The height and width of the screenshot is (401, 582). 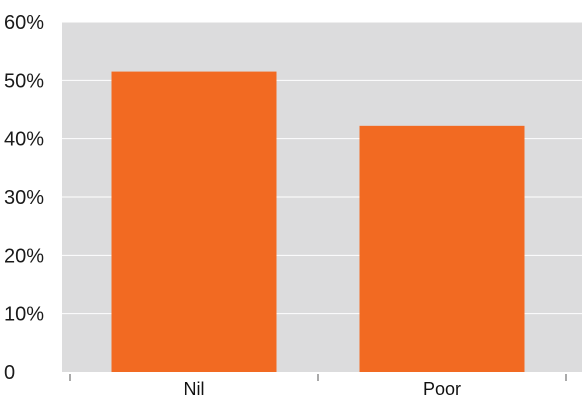 I want to click on y-tick-label: 30%, so click(x=24, y=198).